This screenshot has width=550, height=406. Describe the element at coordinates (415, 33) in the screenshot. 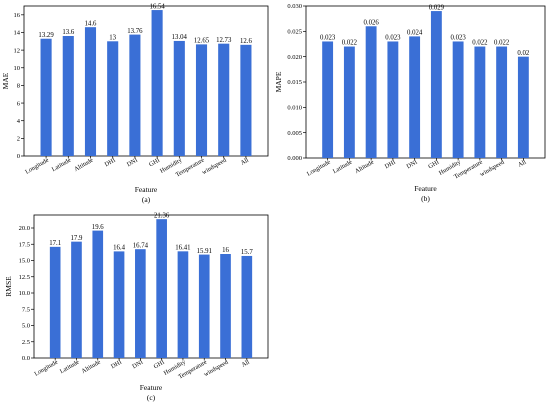

I see `value-label: 0.024` at that location.